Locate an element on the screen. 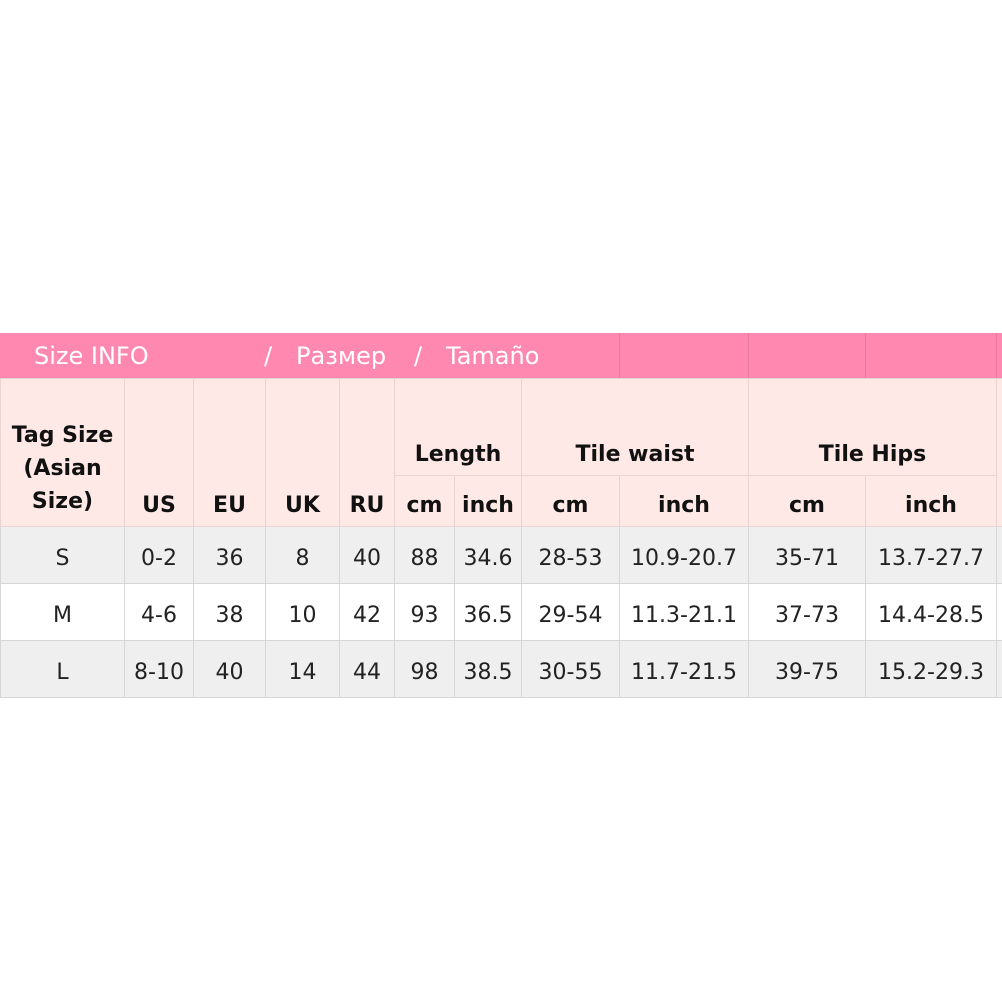 The width and height of the screenshot is (1002, 1002). table-cell: 38.5 is located at coordinates (488, 669).